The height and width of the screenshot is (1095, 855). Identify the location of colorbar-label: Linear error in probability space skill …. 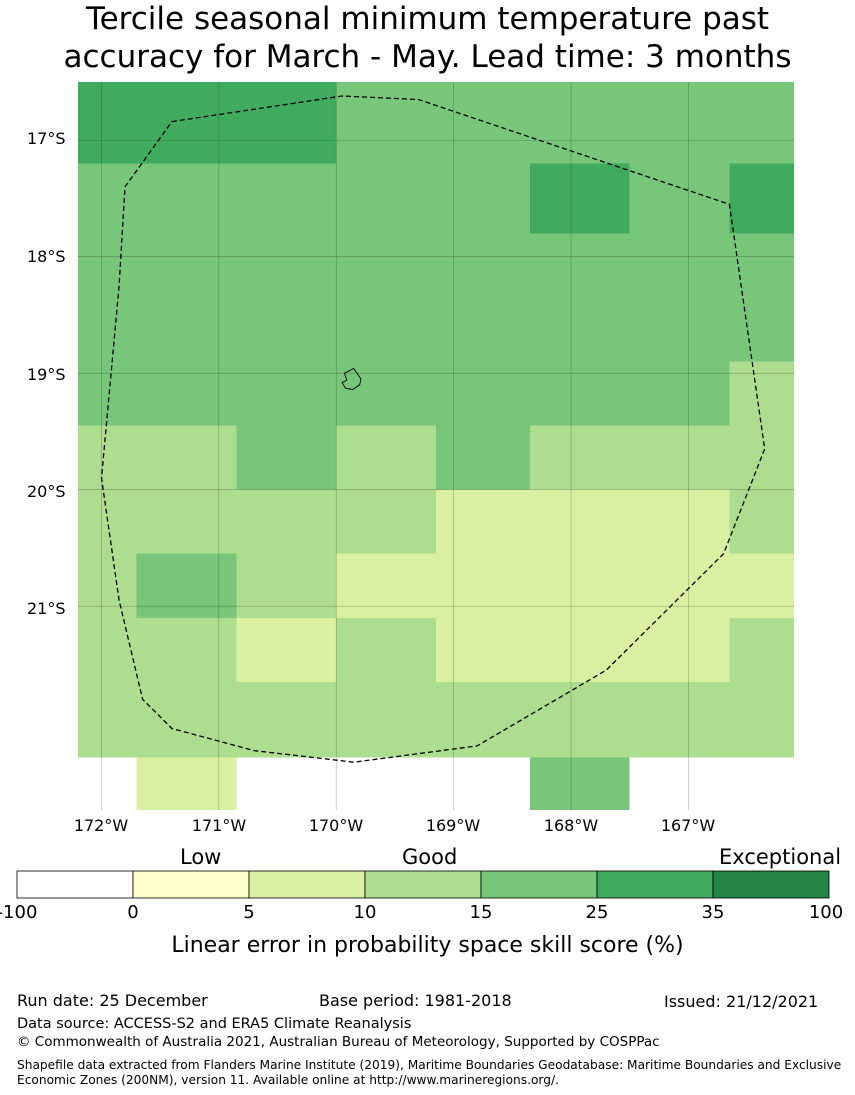
(427, 945).